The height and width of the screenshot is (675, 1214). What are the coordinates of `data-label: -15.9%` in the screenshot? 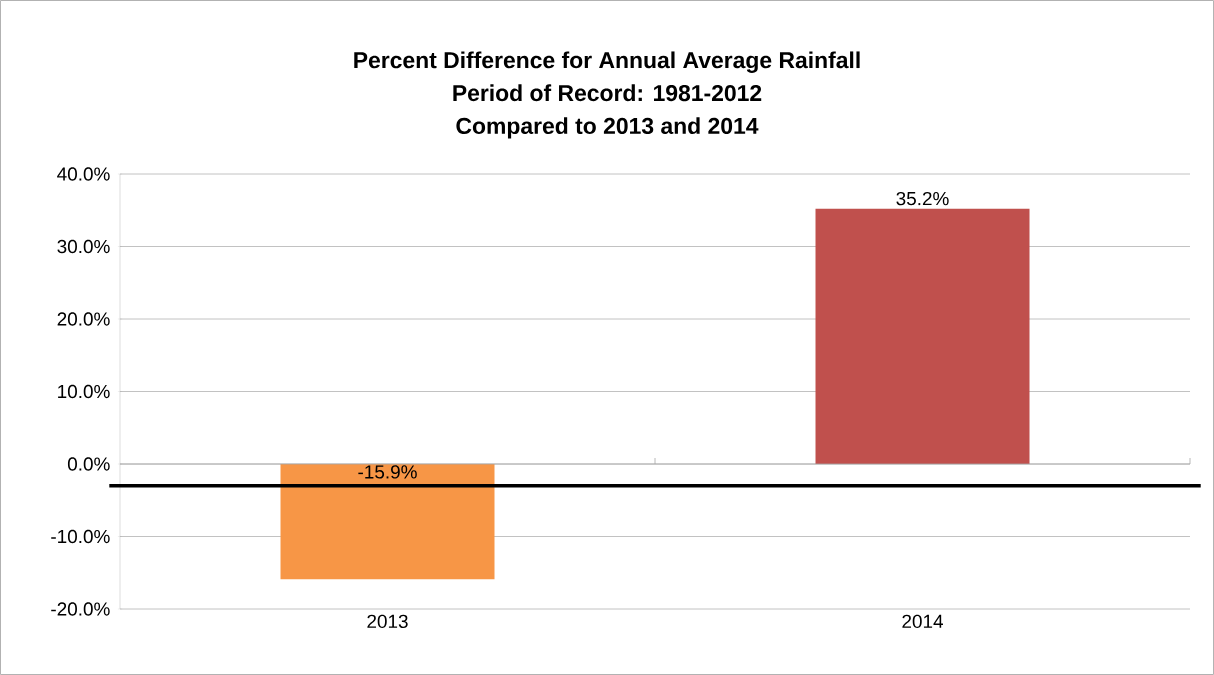 It's located at (387, 472).